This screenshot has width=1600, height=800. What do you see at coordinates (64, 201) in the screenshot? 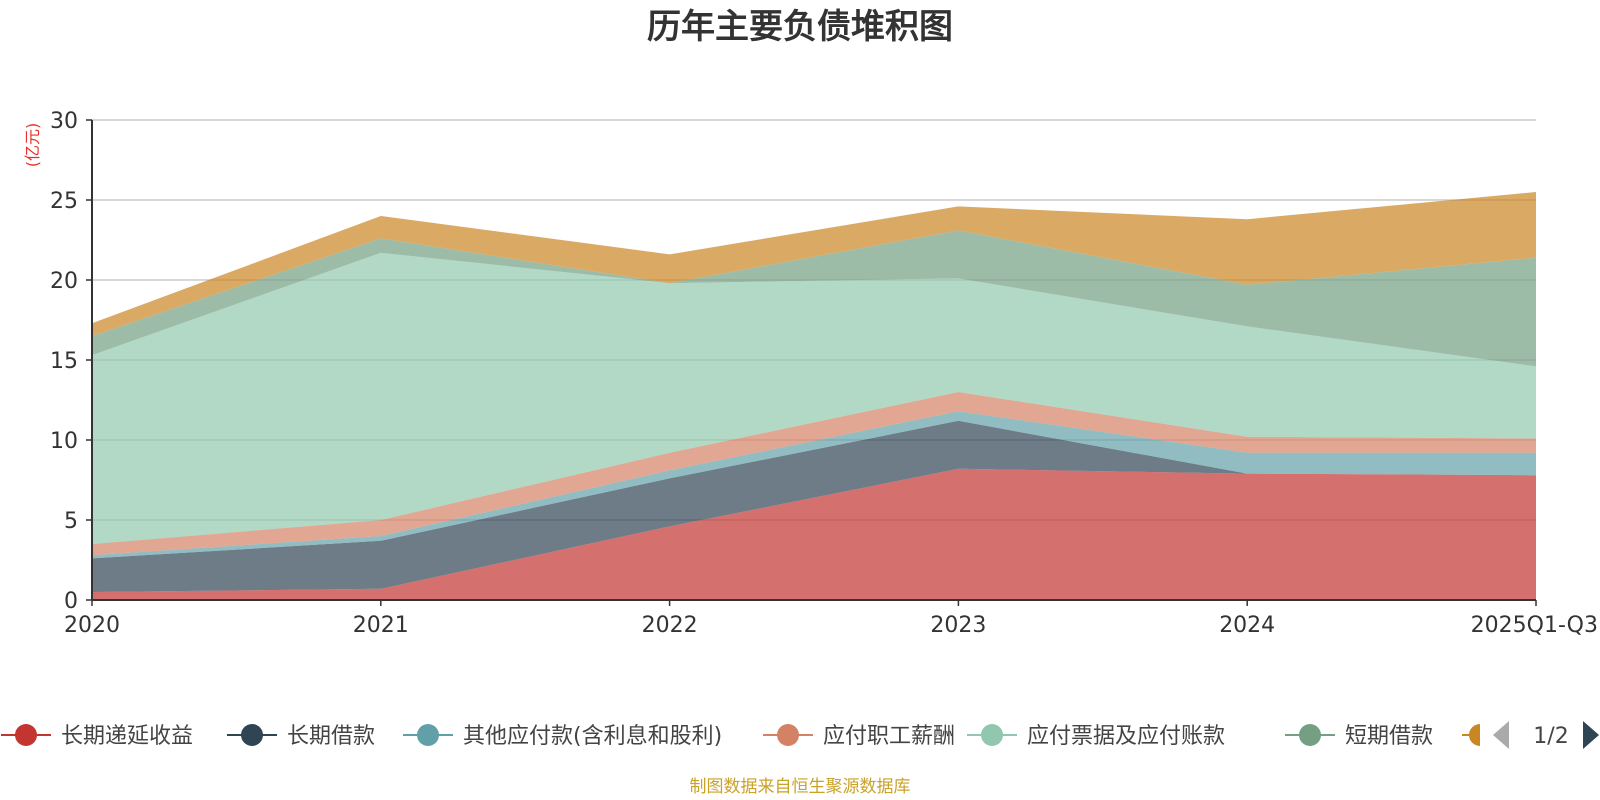
I see `y-tick-label: 25` at bounding box center [64, 201].